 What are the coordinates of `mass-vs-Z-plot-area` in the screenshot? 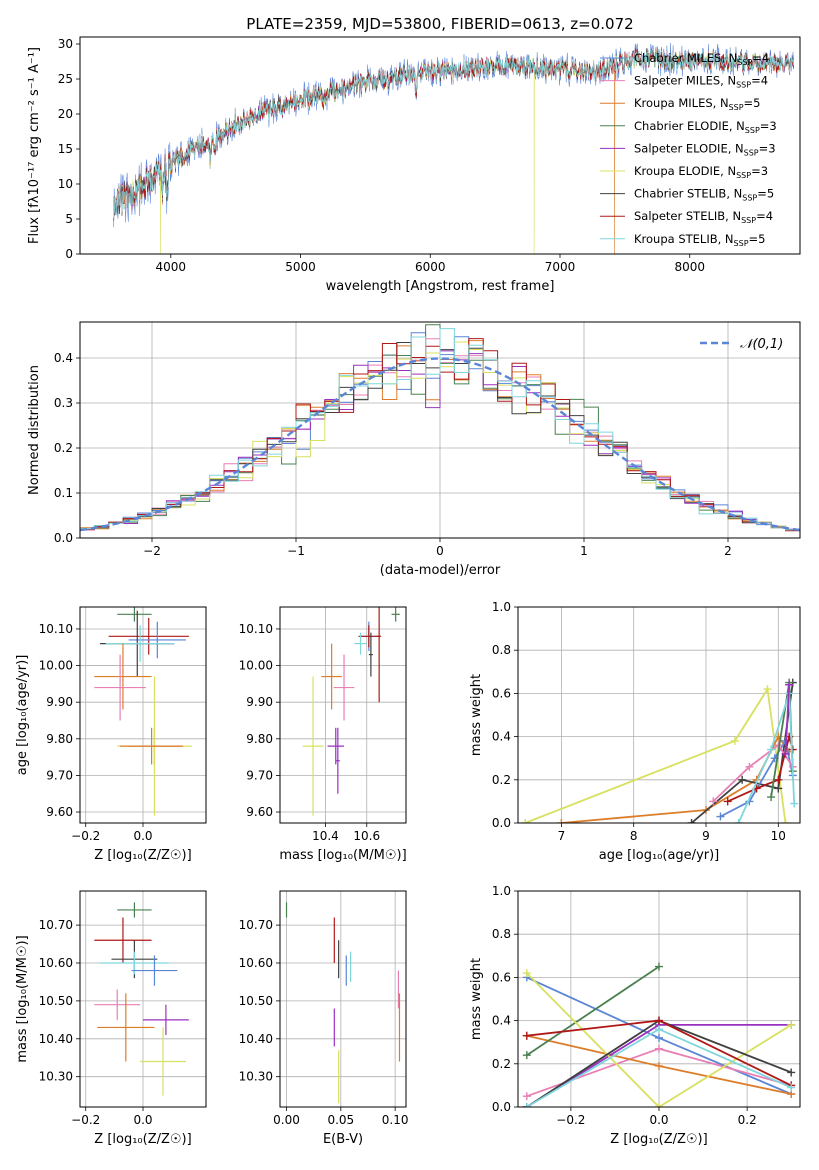 It's located at (141, 999).